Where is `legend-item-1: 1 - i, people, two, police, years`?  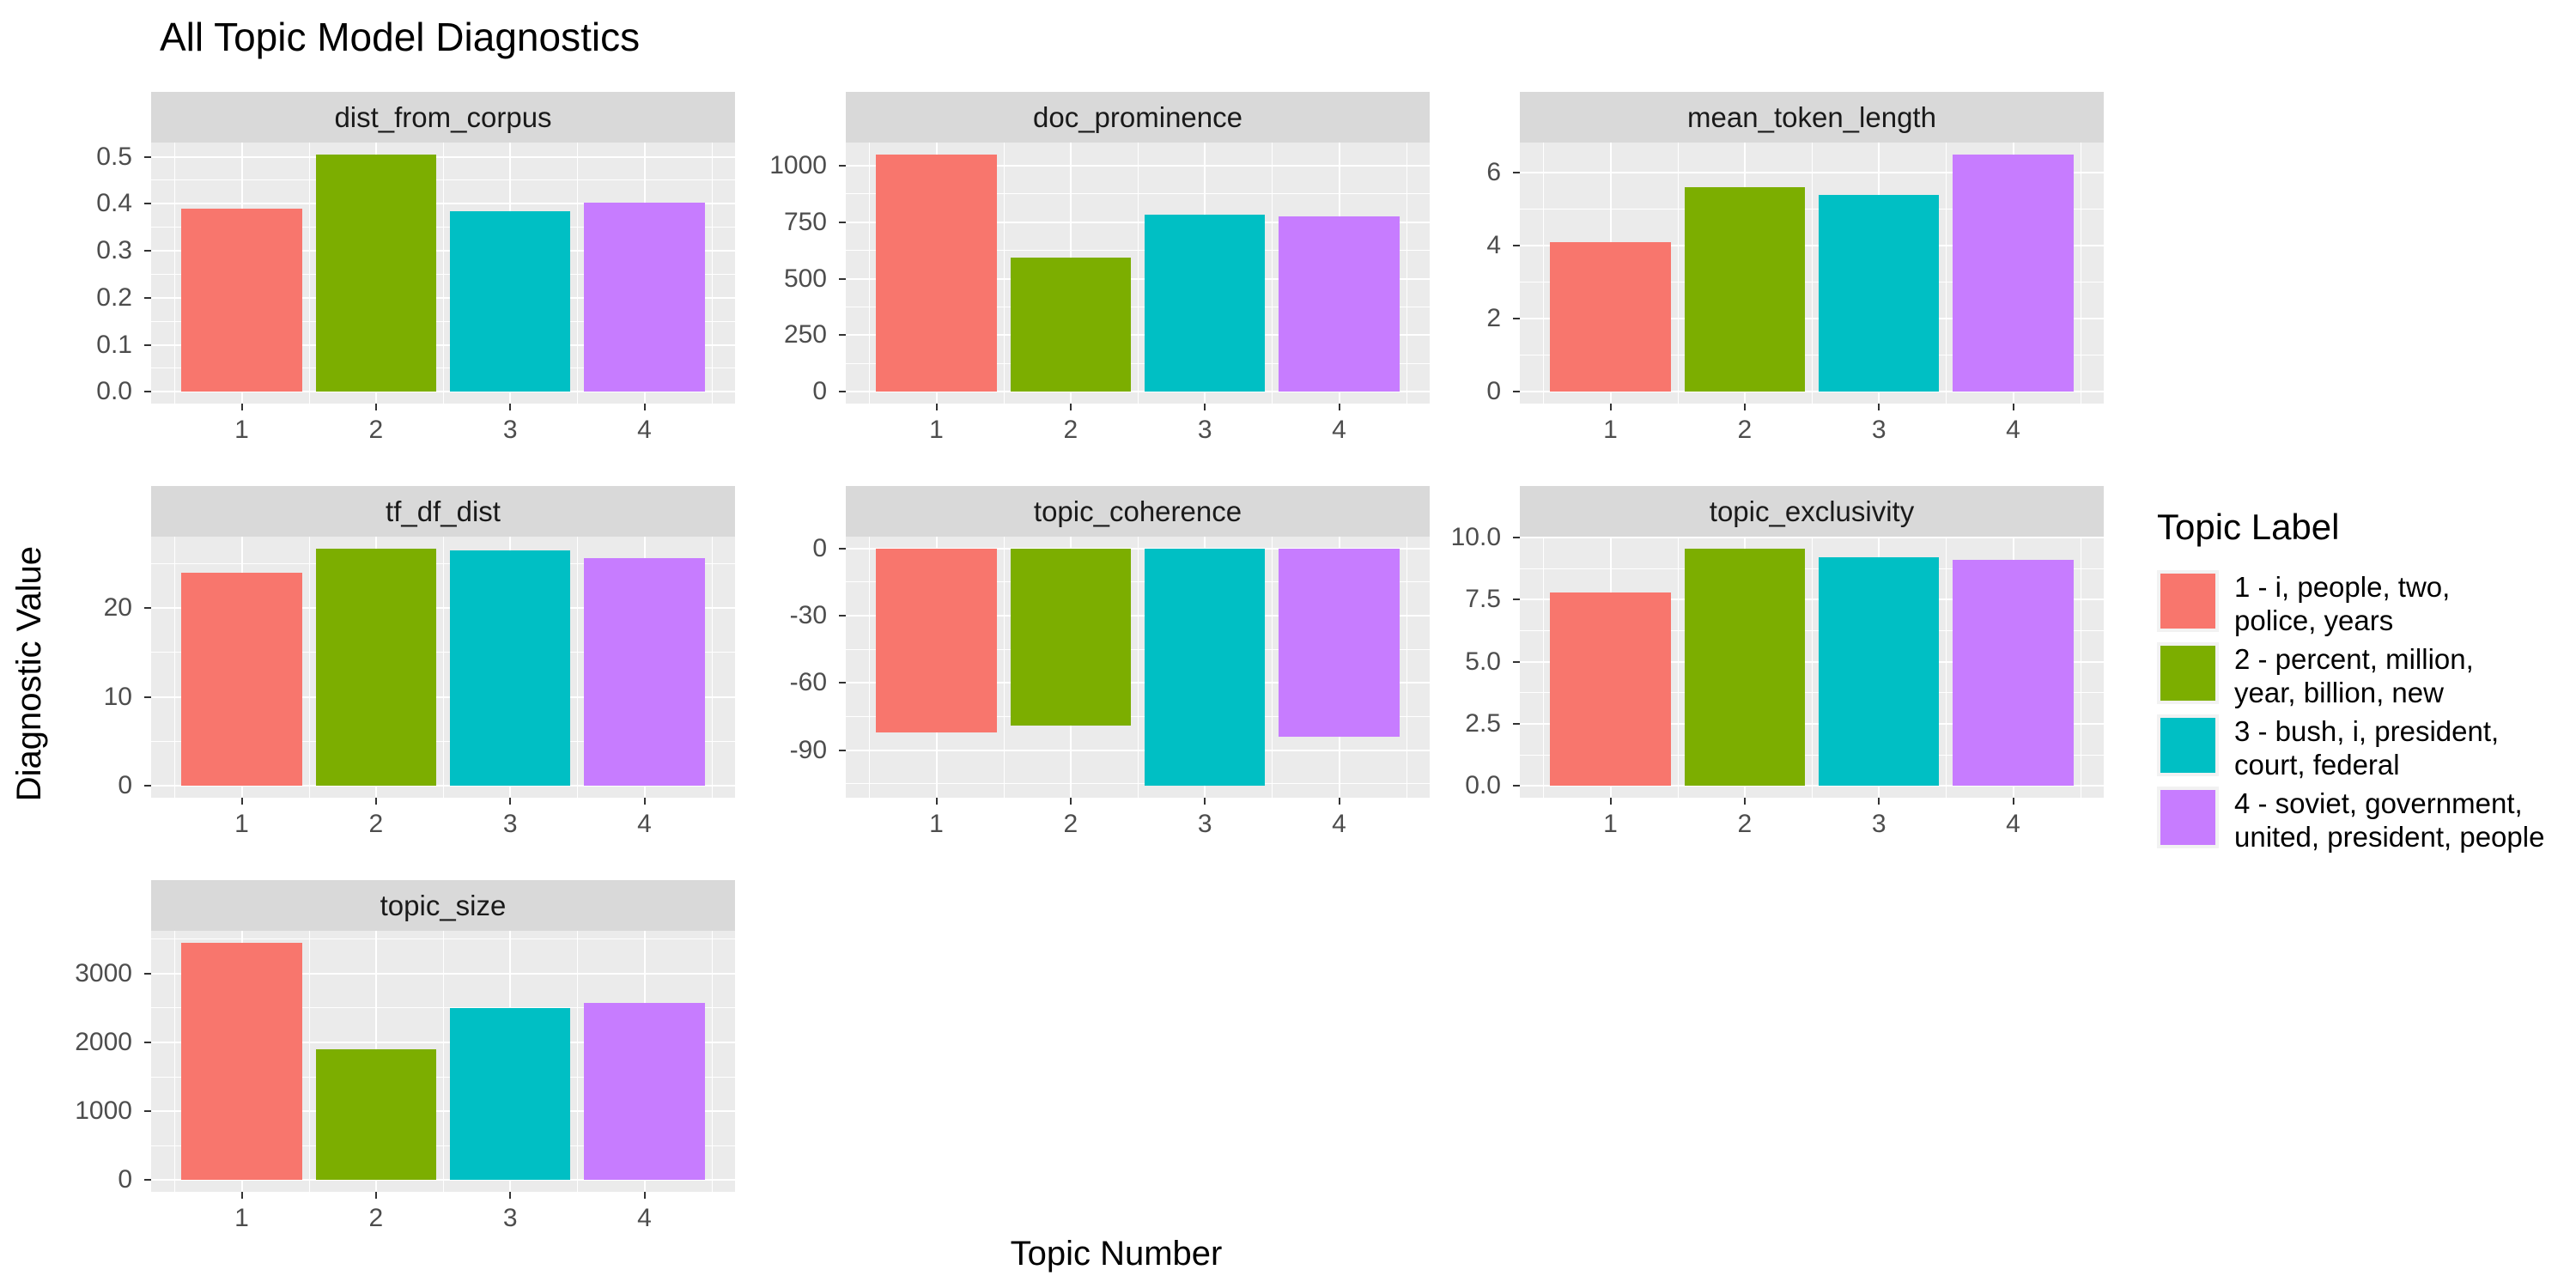
legend-item-1: 1 - i, people, two, police, years is located at coordinates (2365, 603).